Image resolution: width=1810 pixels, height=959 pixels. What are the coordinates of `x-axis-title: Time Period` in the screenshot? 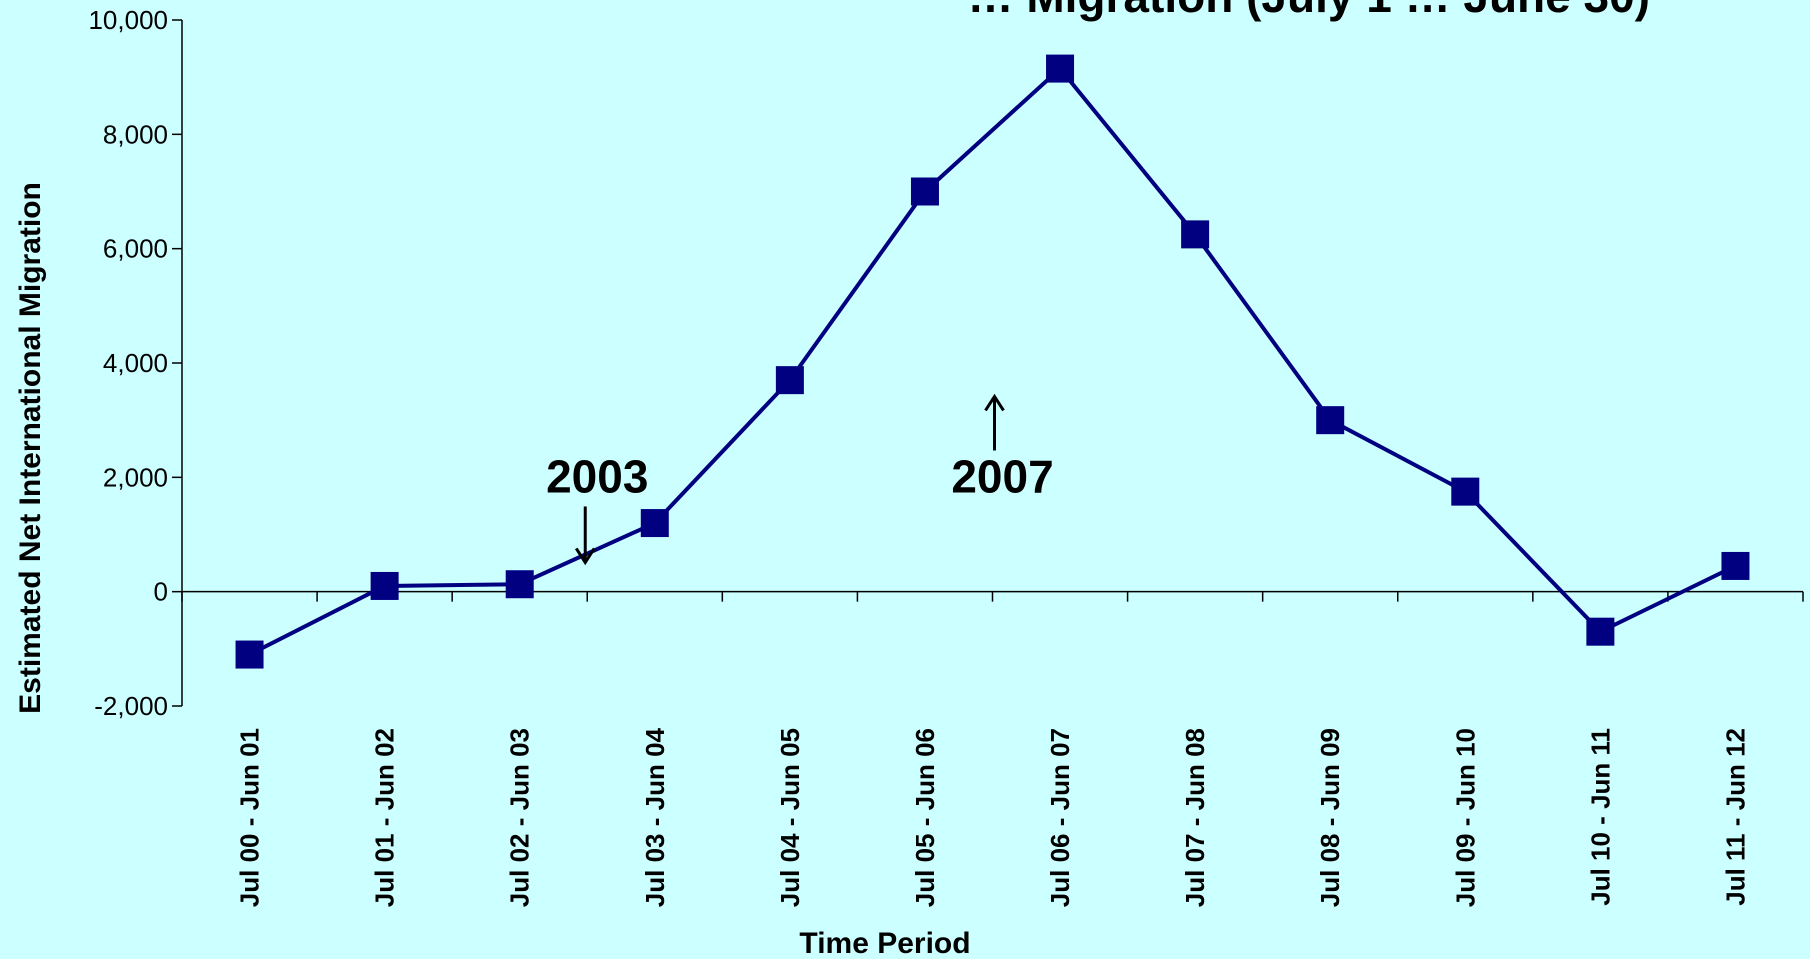 It's located at (884, 943).